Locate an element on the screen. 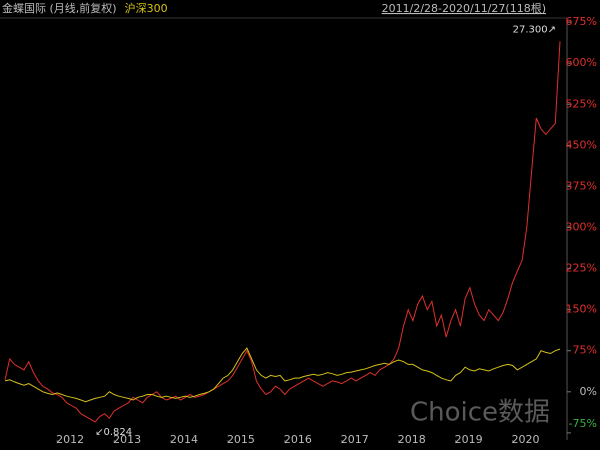  legend-entry: 沪深300 is located at coordinates (146, 8).